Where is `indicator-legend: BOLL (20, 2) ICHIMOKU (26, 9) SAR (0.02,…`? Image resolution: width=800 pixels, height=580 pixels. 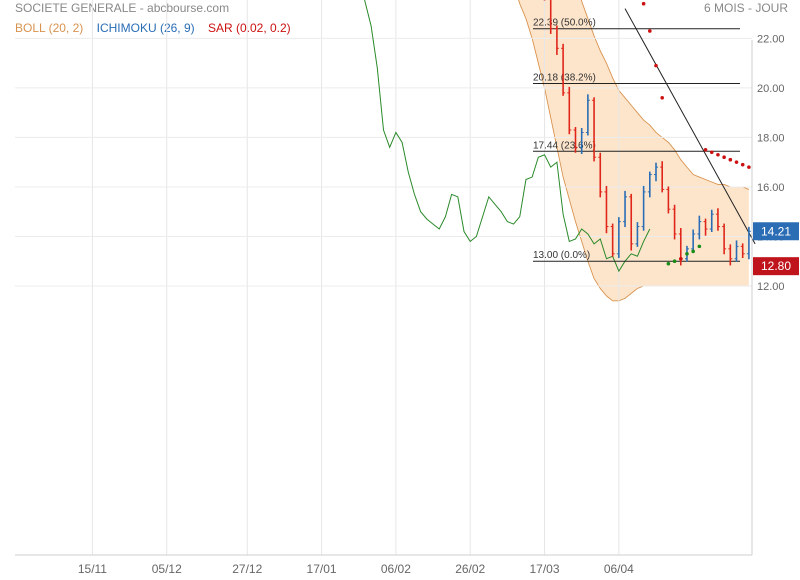
indicator-legend: BOLL (20, 2) ICHIMOKU (26, 9) SAR (0.02,… is located at coordinates (158, 28).